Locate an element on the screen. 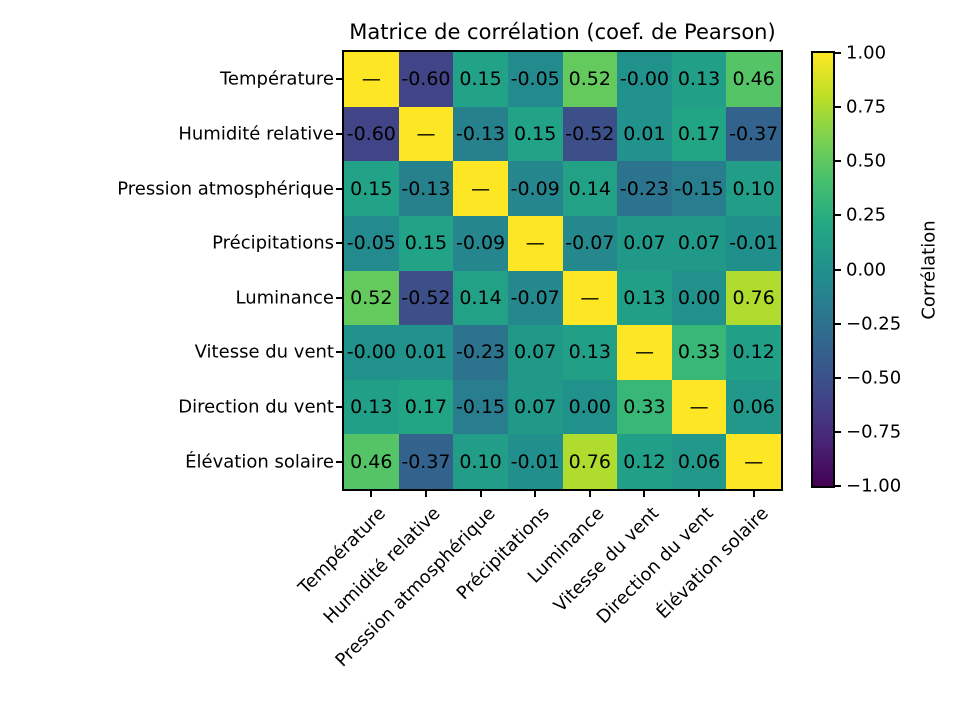 The width and height of the screenshot is (960, 720). y-axis-label: Luminance is located at coordinates (284, 298).